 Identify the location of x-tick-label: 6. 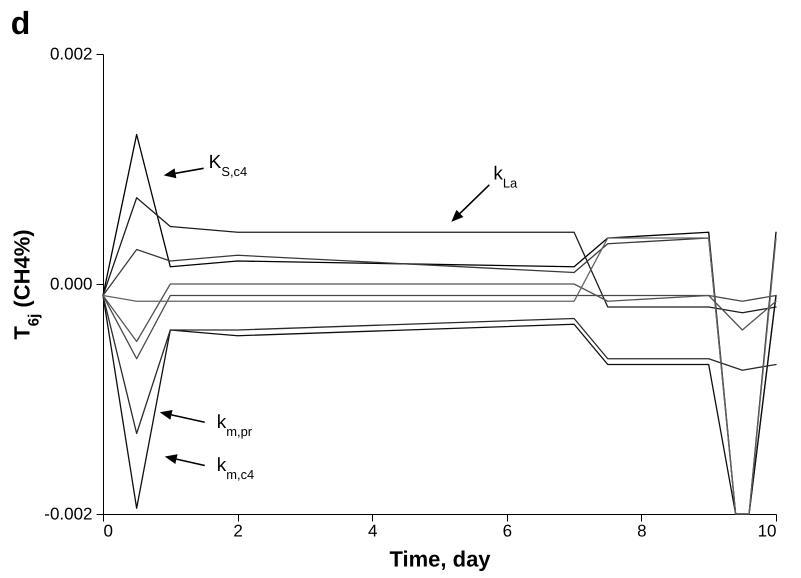
(507, 531).